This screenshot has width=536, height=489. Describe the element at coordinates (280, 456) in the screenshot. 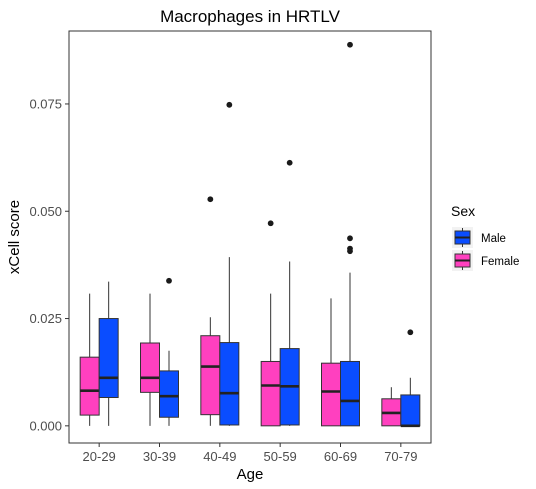

I see `x-tick-label: 50-59` at that location.